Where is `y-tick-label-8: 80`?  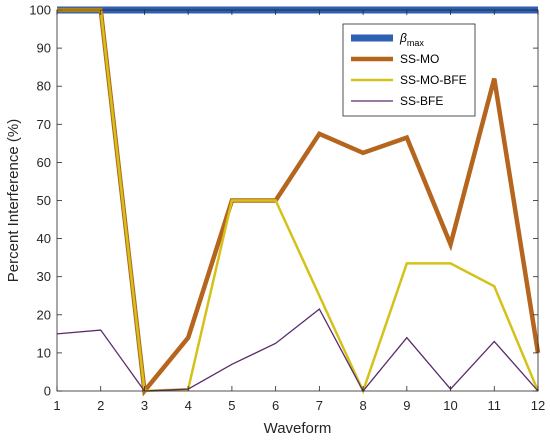 y-tick-label-8: 80 is located at coordinates (44, 86).